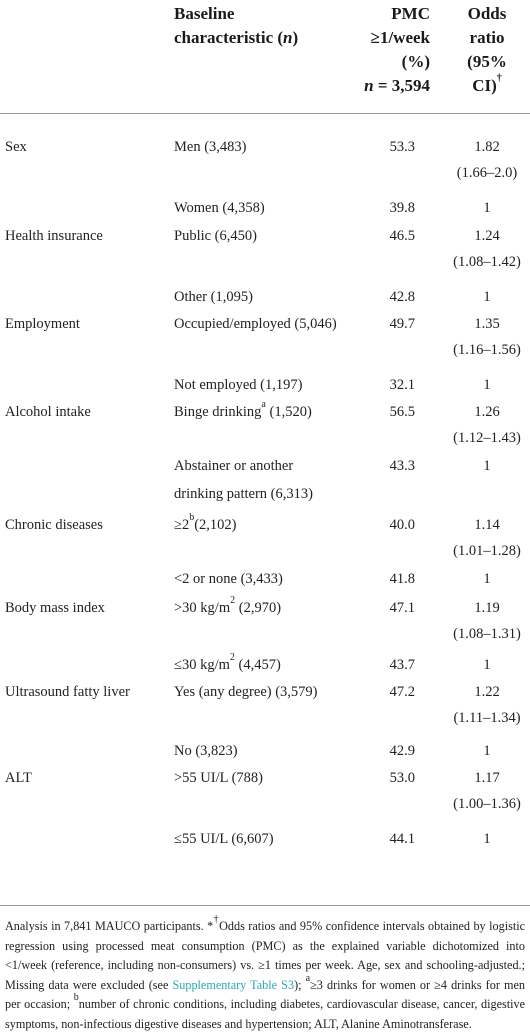 This screenshot has height=1036, width=530. I want to click on header-pmc: PMC ≥1/week (%) n = 3,594, so click(397, 49).